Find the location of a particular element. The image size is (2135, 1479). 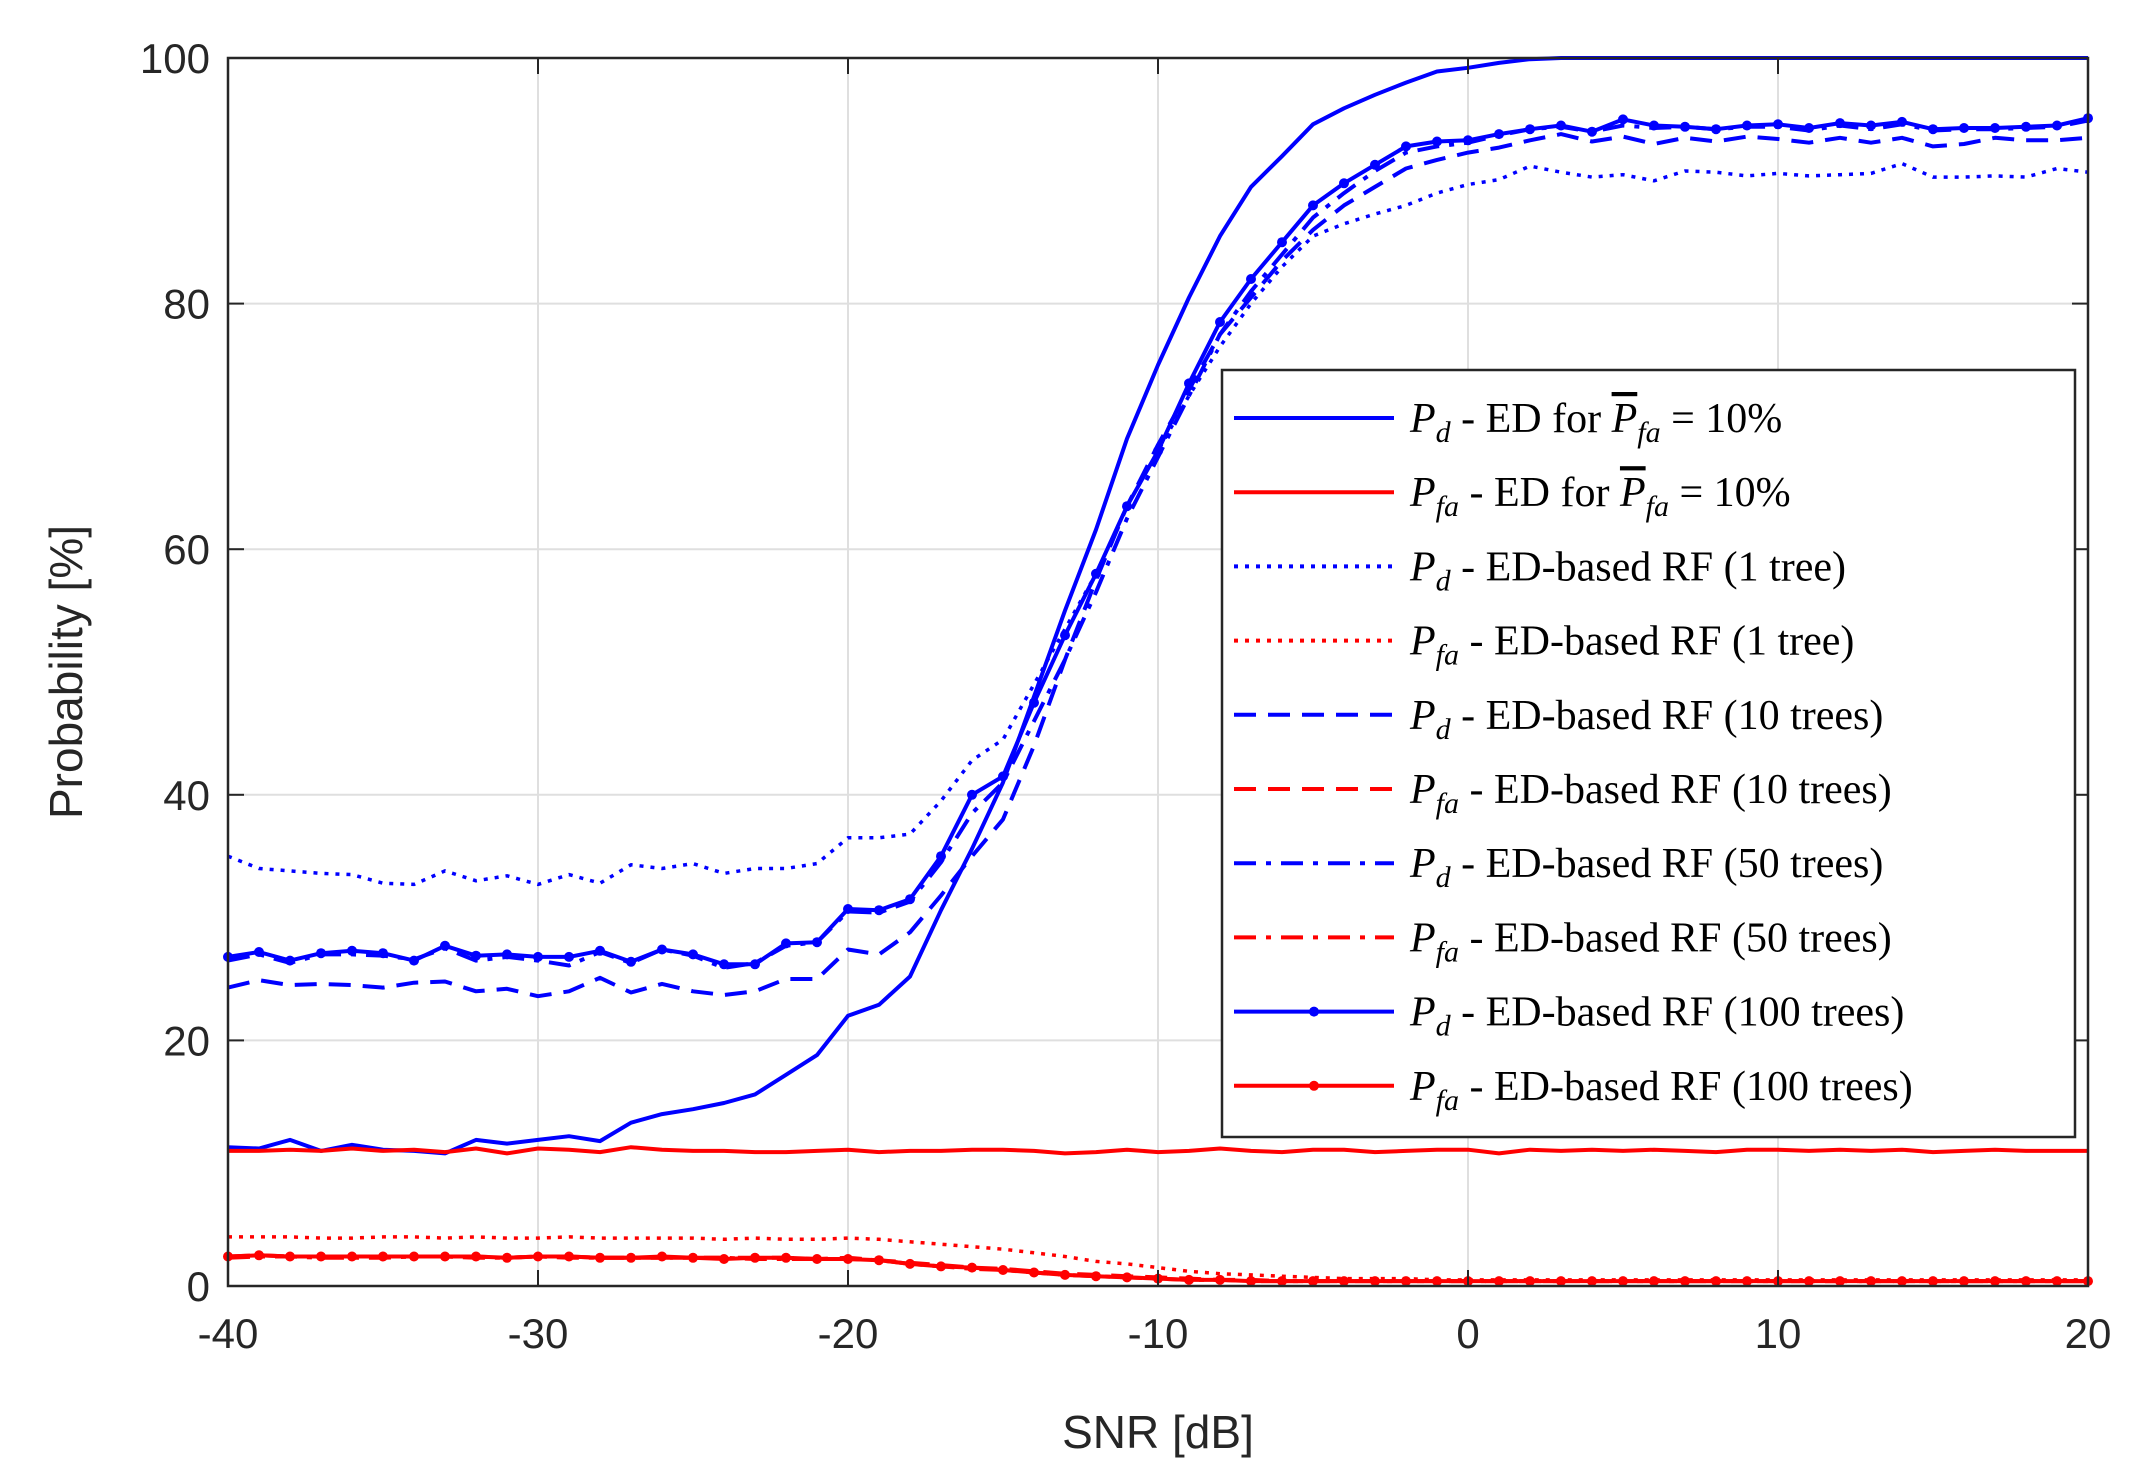

legend-label-1: Pd - ED for Pfa = 10% is located at coordinates (1595, 422).